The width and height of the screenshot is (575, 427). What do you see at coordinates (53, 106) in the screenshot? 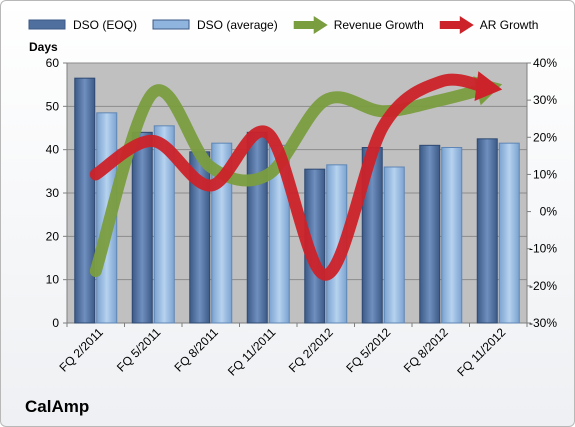
I see `left-tick-label: 50` at bounding box center [53, 106].